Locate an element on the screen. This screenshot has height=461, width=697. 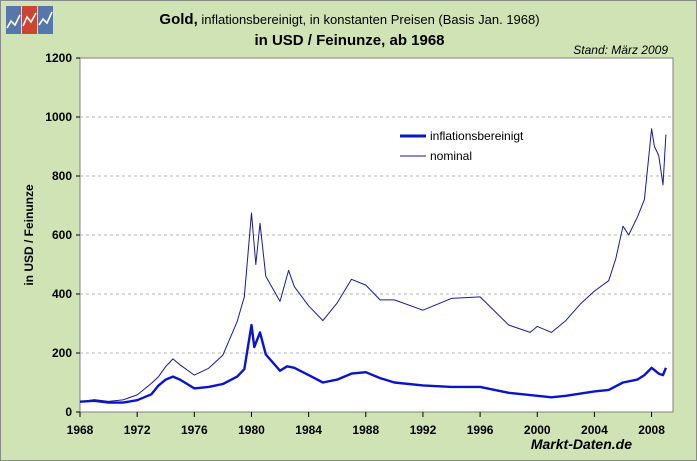
title-bold: Gold, is located at coordinates (178, 19).